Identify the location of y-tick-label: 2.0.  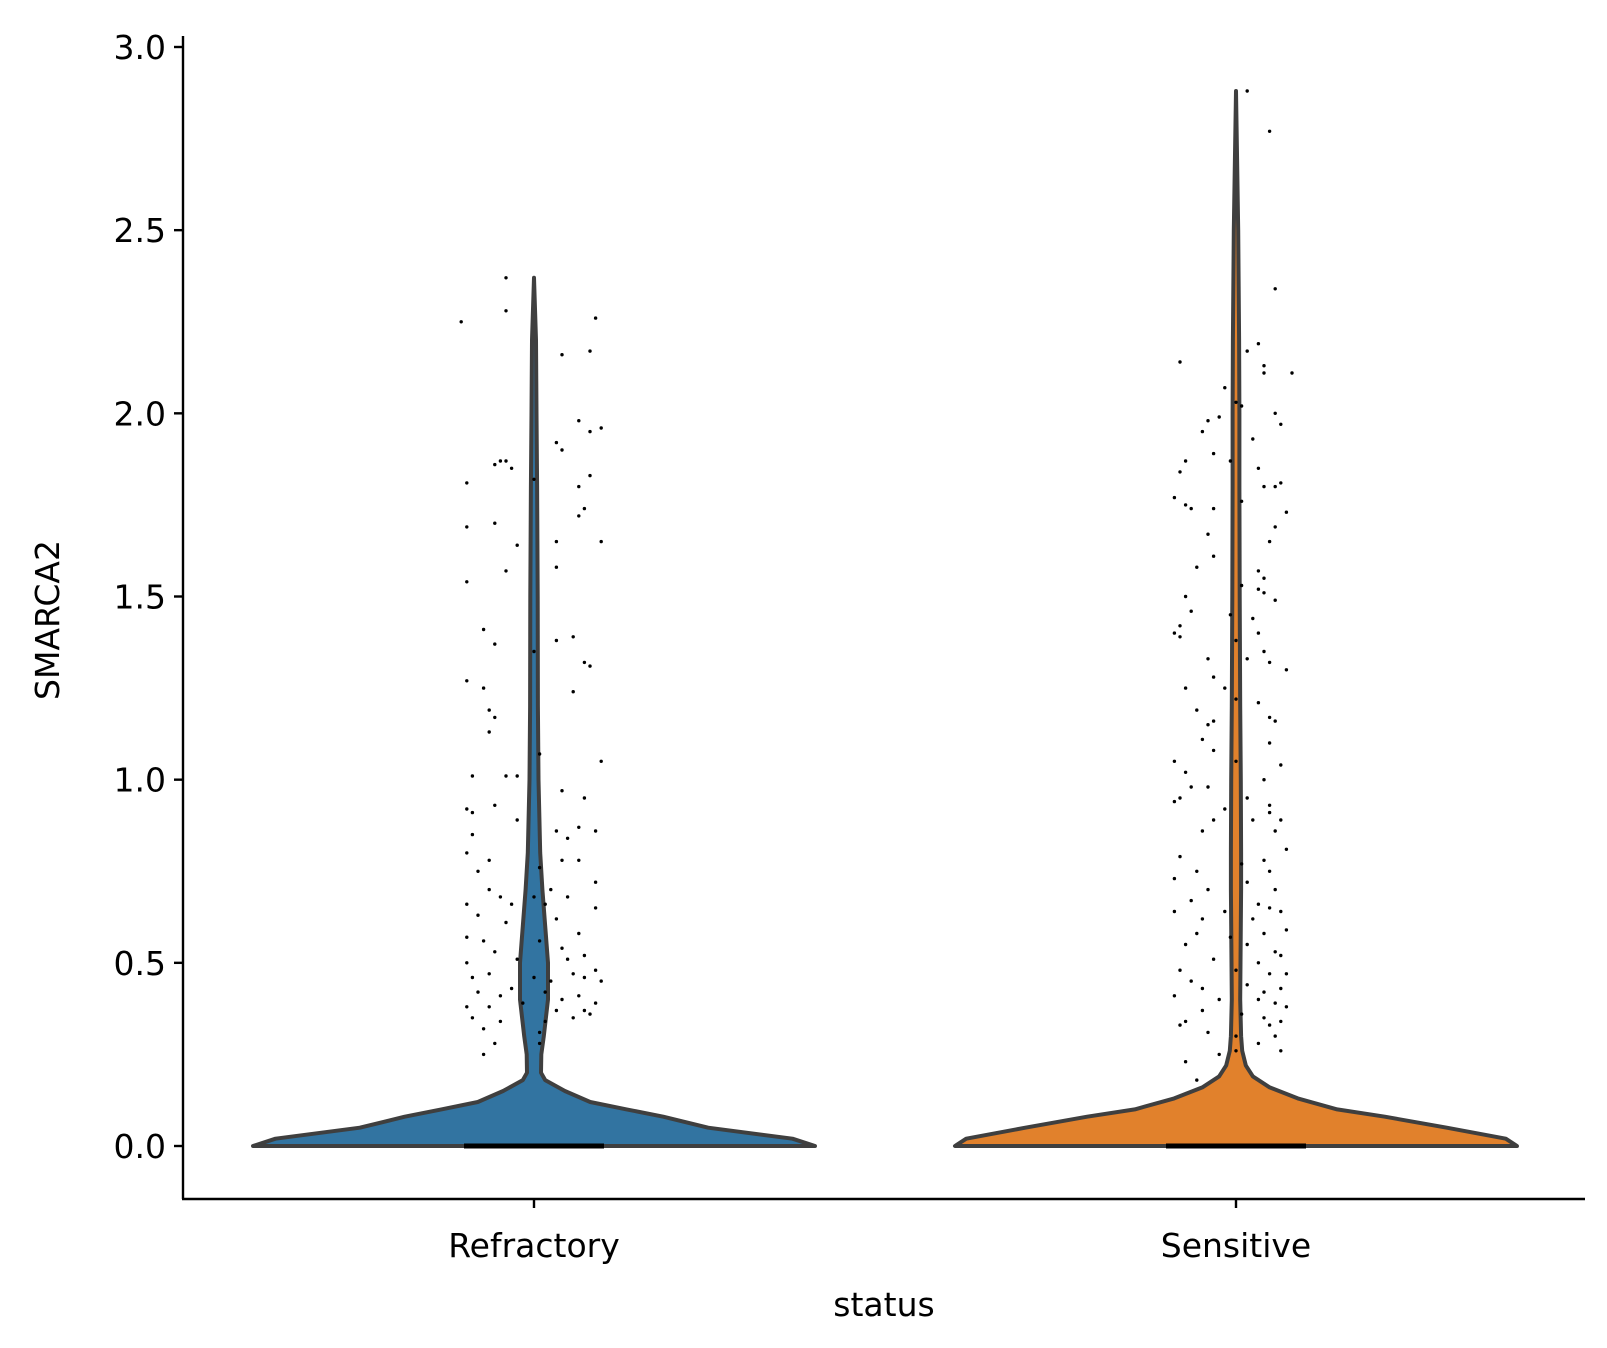
(140, 413).